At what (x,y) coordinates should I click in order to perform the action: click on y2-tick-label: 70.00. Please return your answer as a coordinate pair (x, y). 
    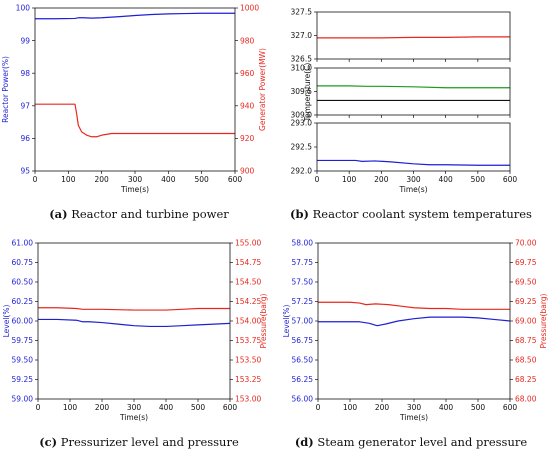
    Looking at the image, I should click on (526, 243).